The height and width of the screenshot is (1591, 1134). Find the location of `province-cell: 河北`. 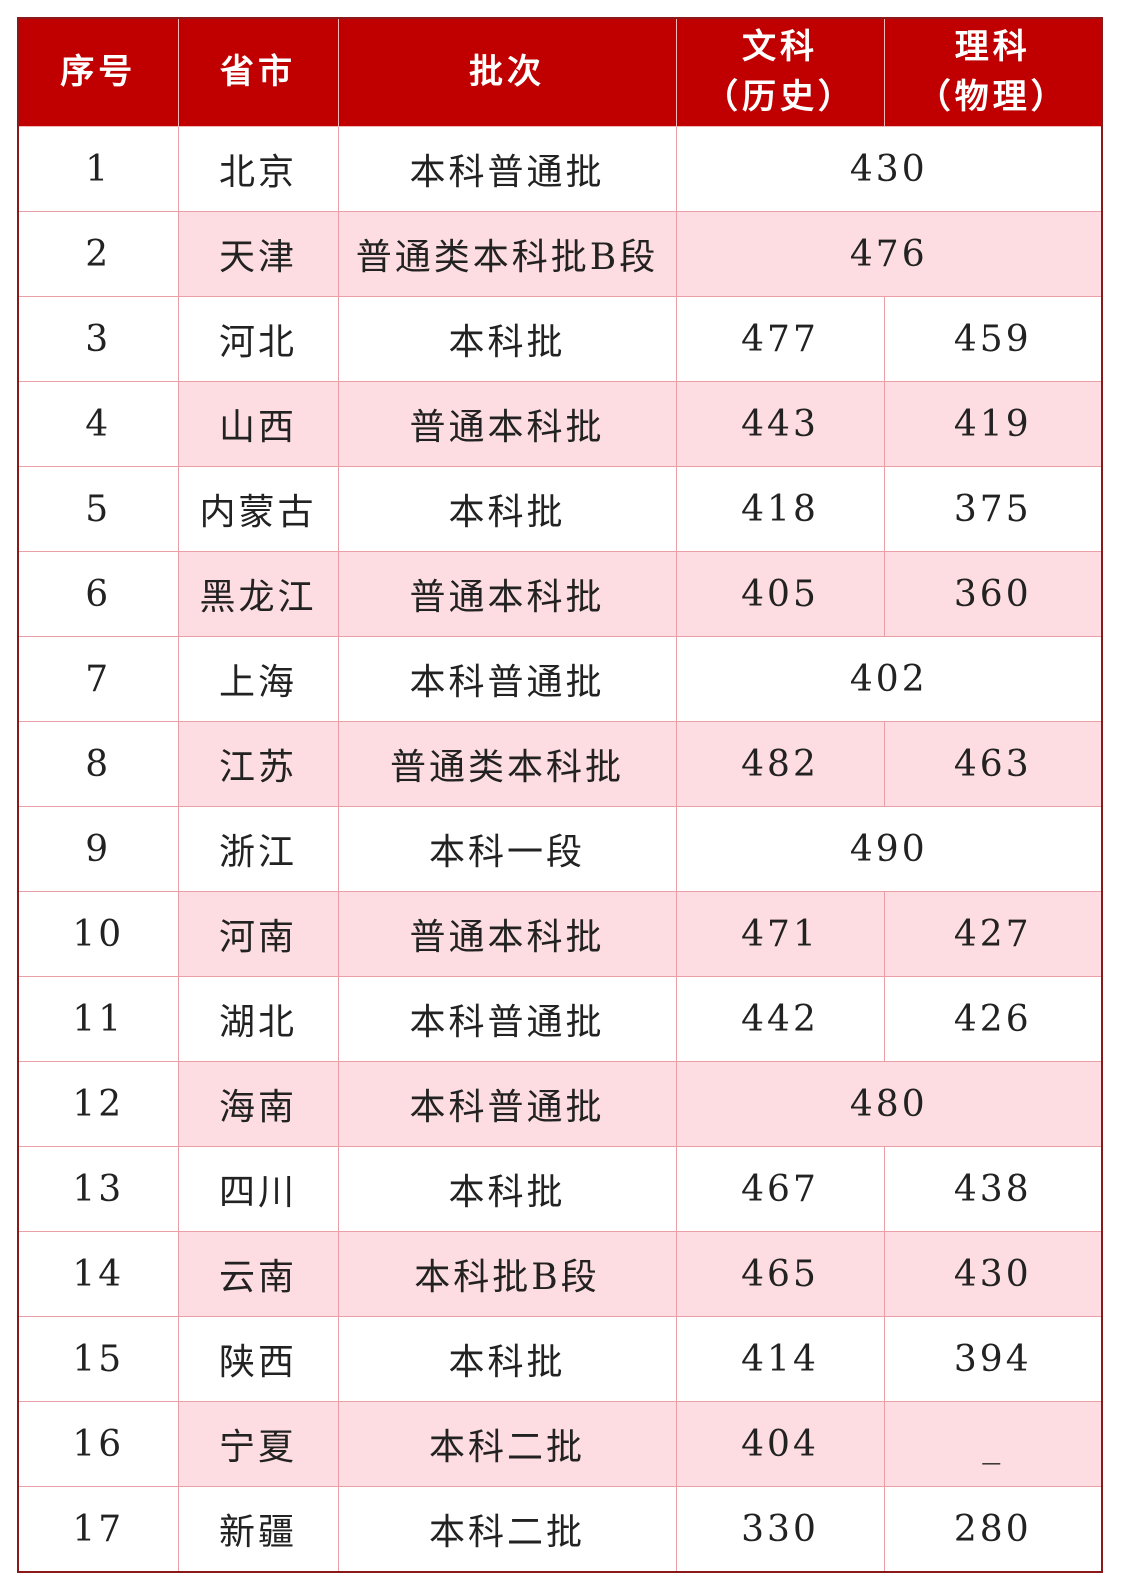

province-cell: 河北 is located at coordinates (258, 339).